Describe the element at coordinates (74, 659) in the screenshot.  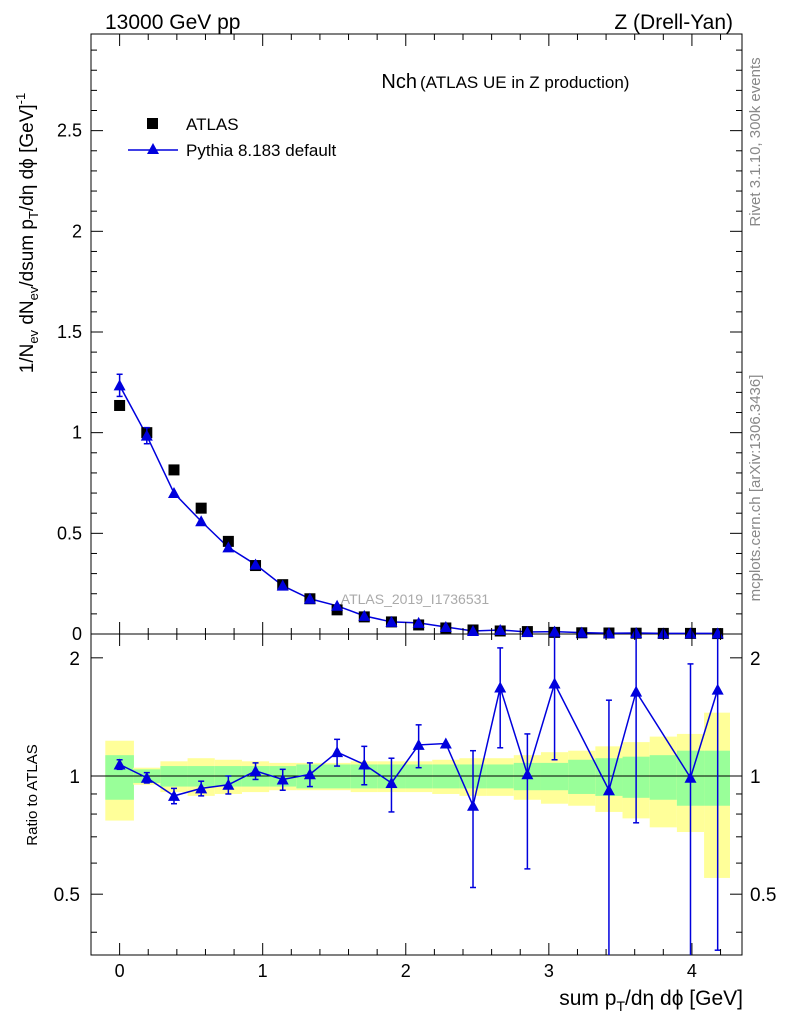
I see `ratio-y-tick-label: 2` at that location.